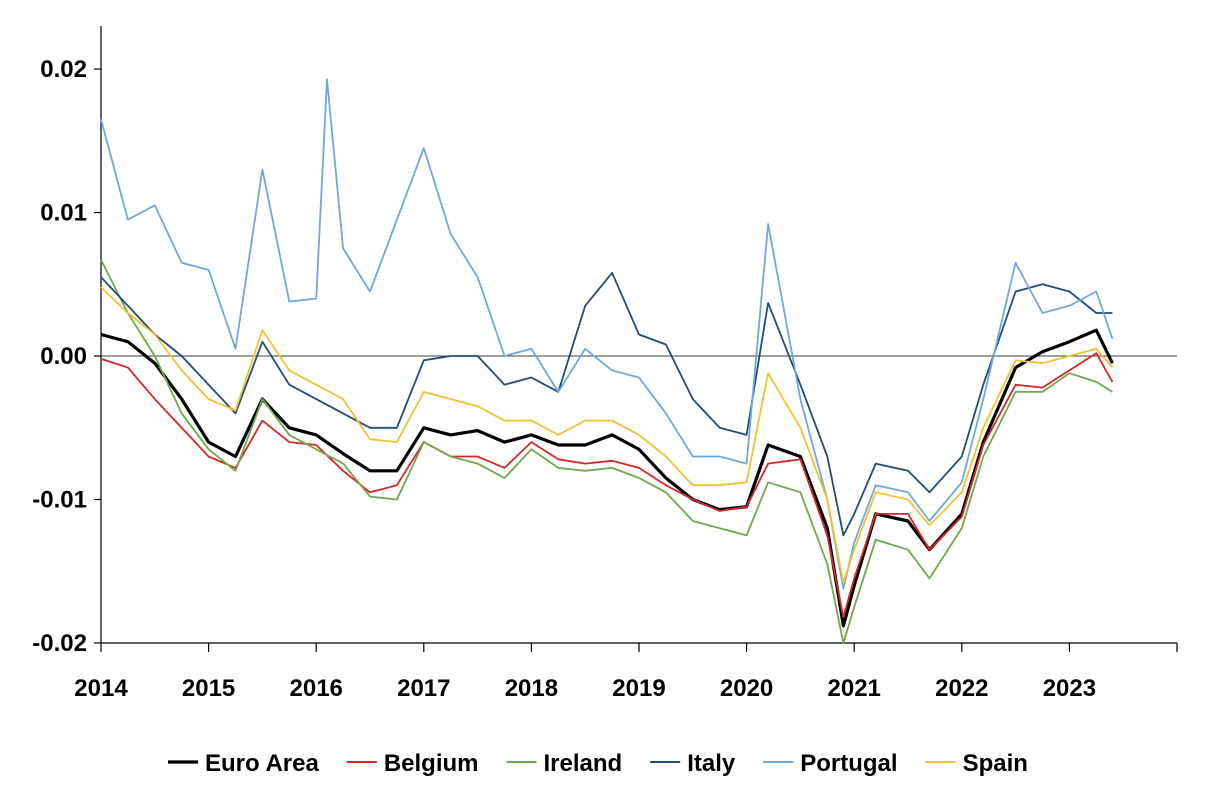 This screenshot has height=797, width=1220. Describe the element at coordinates (59, 500) in the screenshot. I see `y-tick-label: -0.01` at that location.